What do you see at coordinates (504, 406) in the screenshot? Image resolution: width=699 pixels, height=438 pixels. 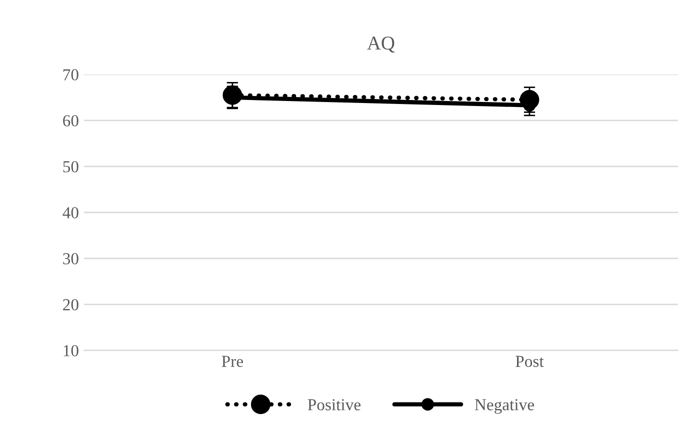 I see `legend-label: Negative` at bounding box center [504, 406].